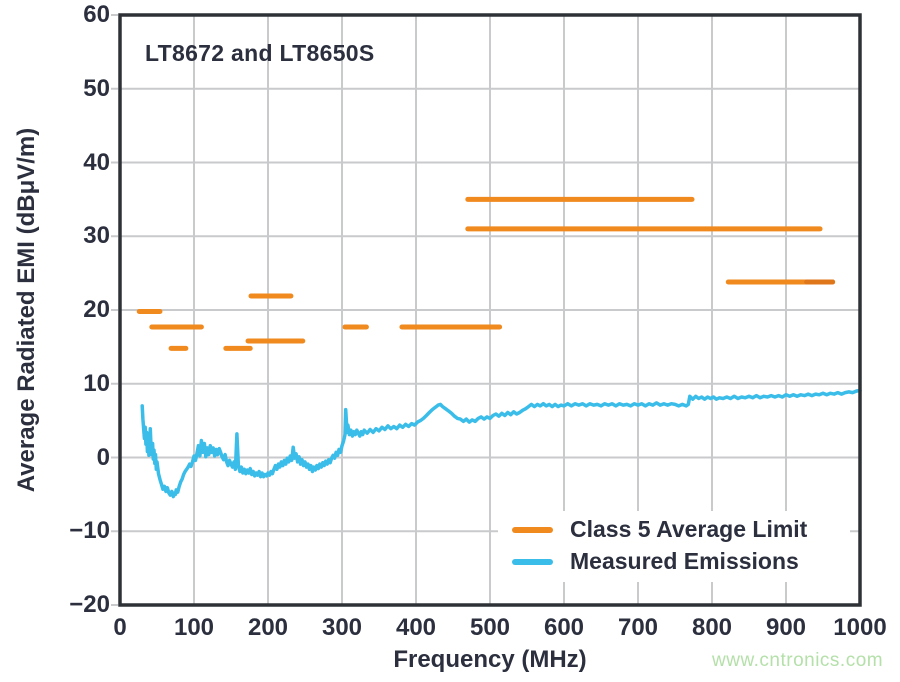 The height and width of the screenshot is (682, 900). What do you see at coordinates (96, 162) in the screenshot?
I see `y-tick-label: 40` at bounding box center [96, 162].